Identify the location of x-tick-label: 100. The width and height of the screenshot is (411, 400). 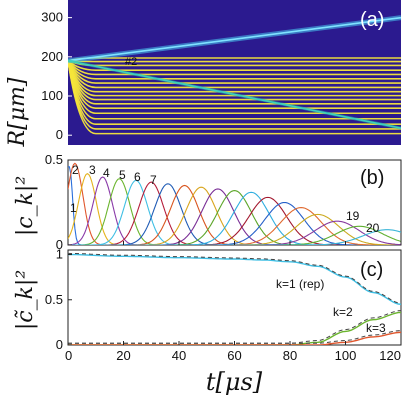
(346, 355).